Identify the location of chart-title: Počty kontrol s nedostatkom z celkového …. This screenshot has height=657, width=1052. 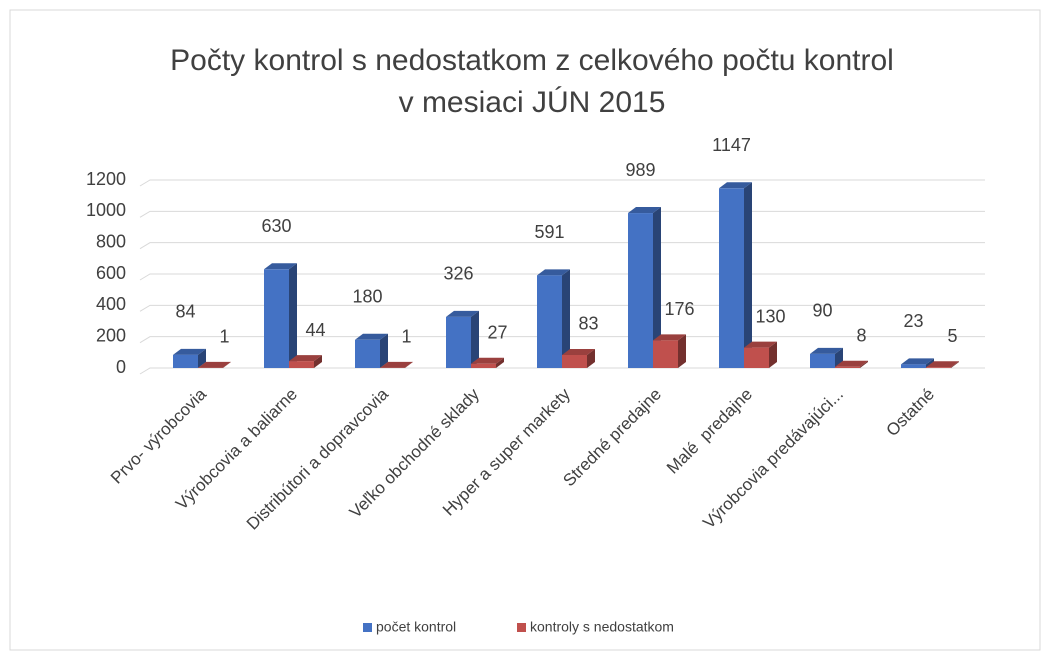
(532, 60).